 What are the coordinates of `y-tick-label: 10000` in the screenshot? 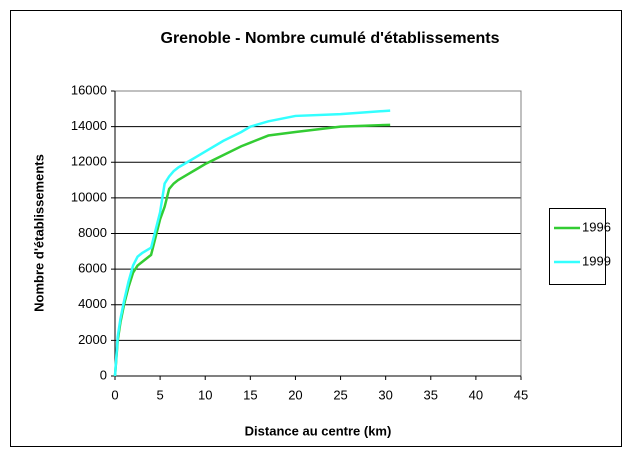 It's located at (89, 196).